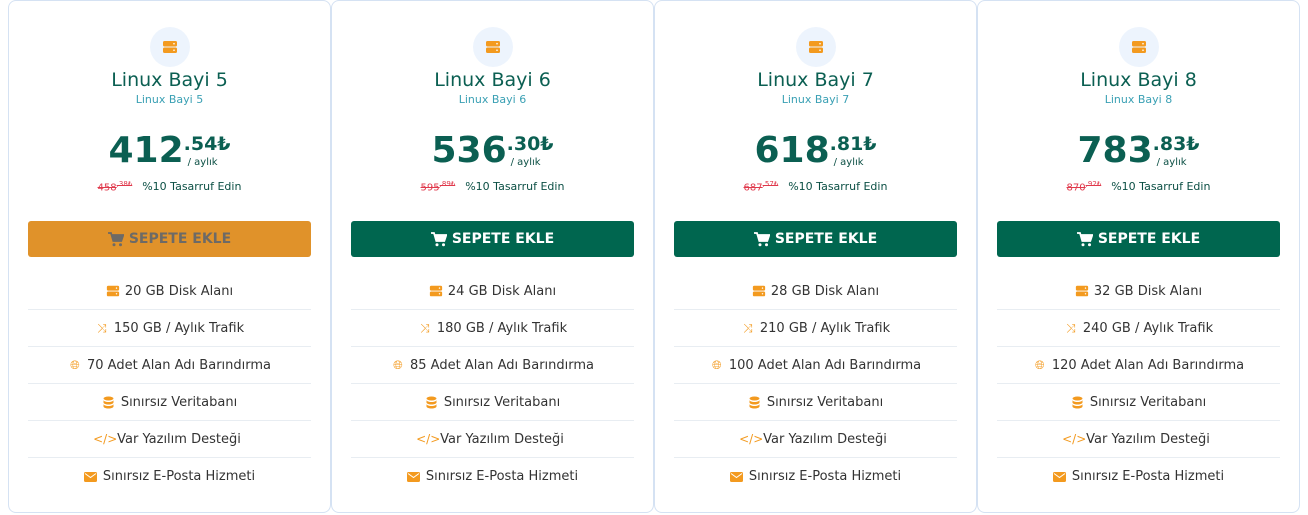 This screenshot has width=1308, height=515. Describe the element at coordinates (1161, 187) in the screenshot. I see `savings-text: %10 Tasarruf Edin` at that location.